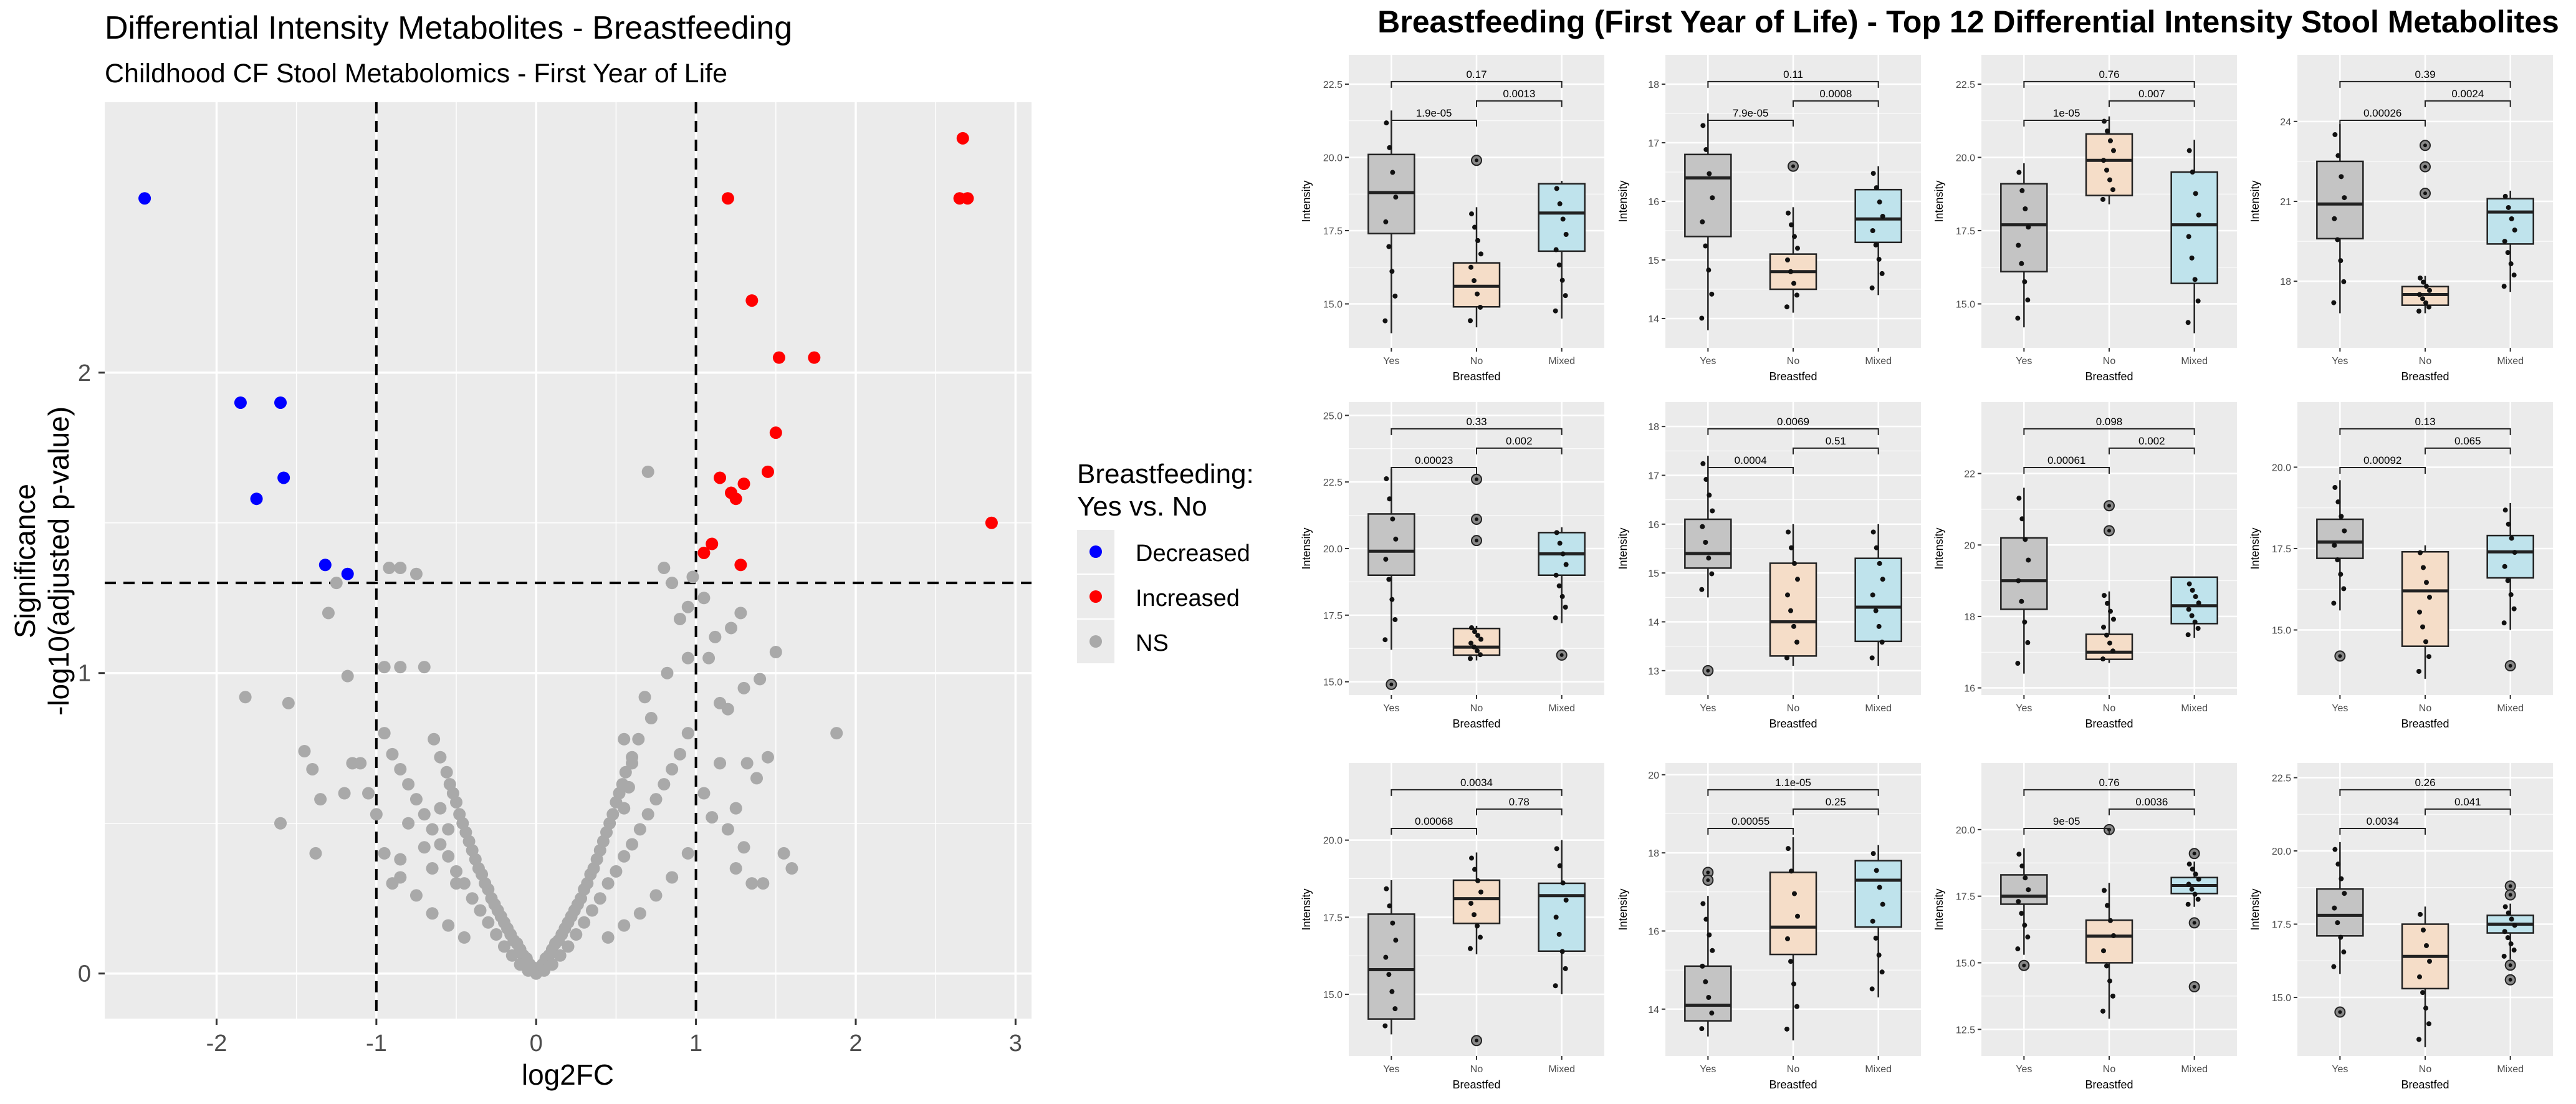 This screenshot has width=2576, height=1104. Describe the element at coordinates (377, 1043) in the screenshot. I see `volcano-x-tick-label: -1` at that location.